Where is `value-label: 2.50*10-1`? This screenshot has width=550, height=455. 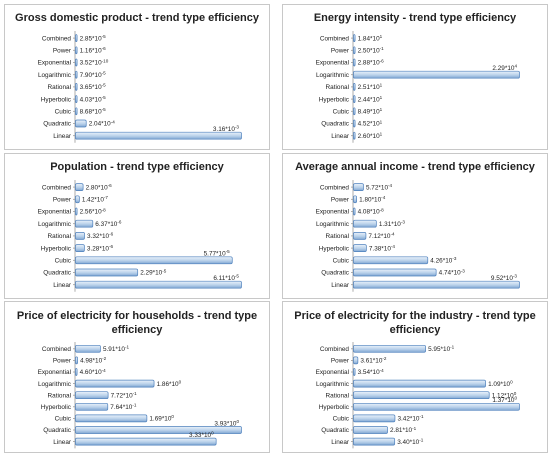
value-label: 2.50*10-1 is located at coordinates (371, 50).